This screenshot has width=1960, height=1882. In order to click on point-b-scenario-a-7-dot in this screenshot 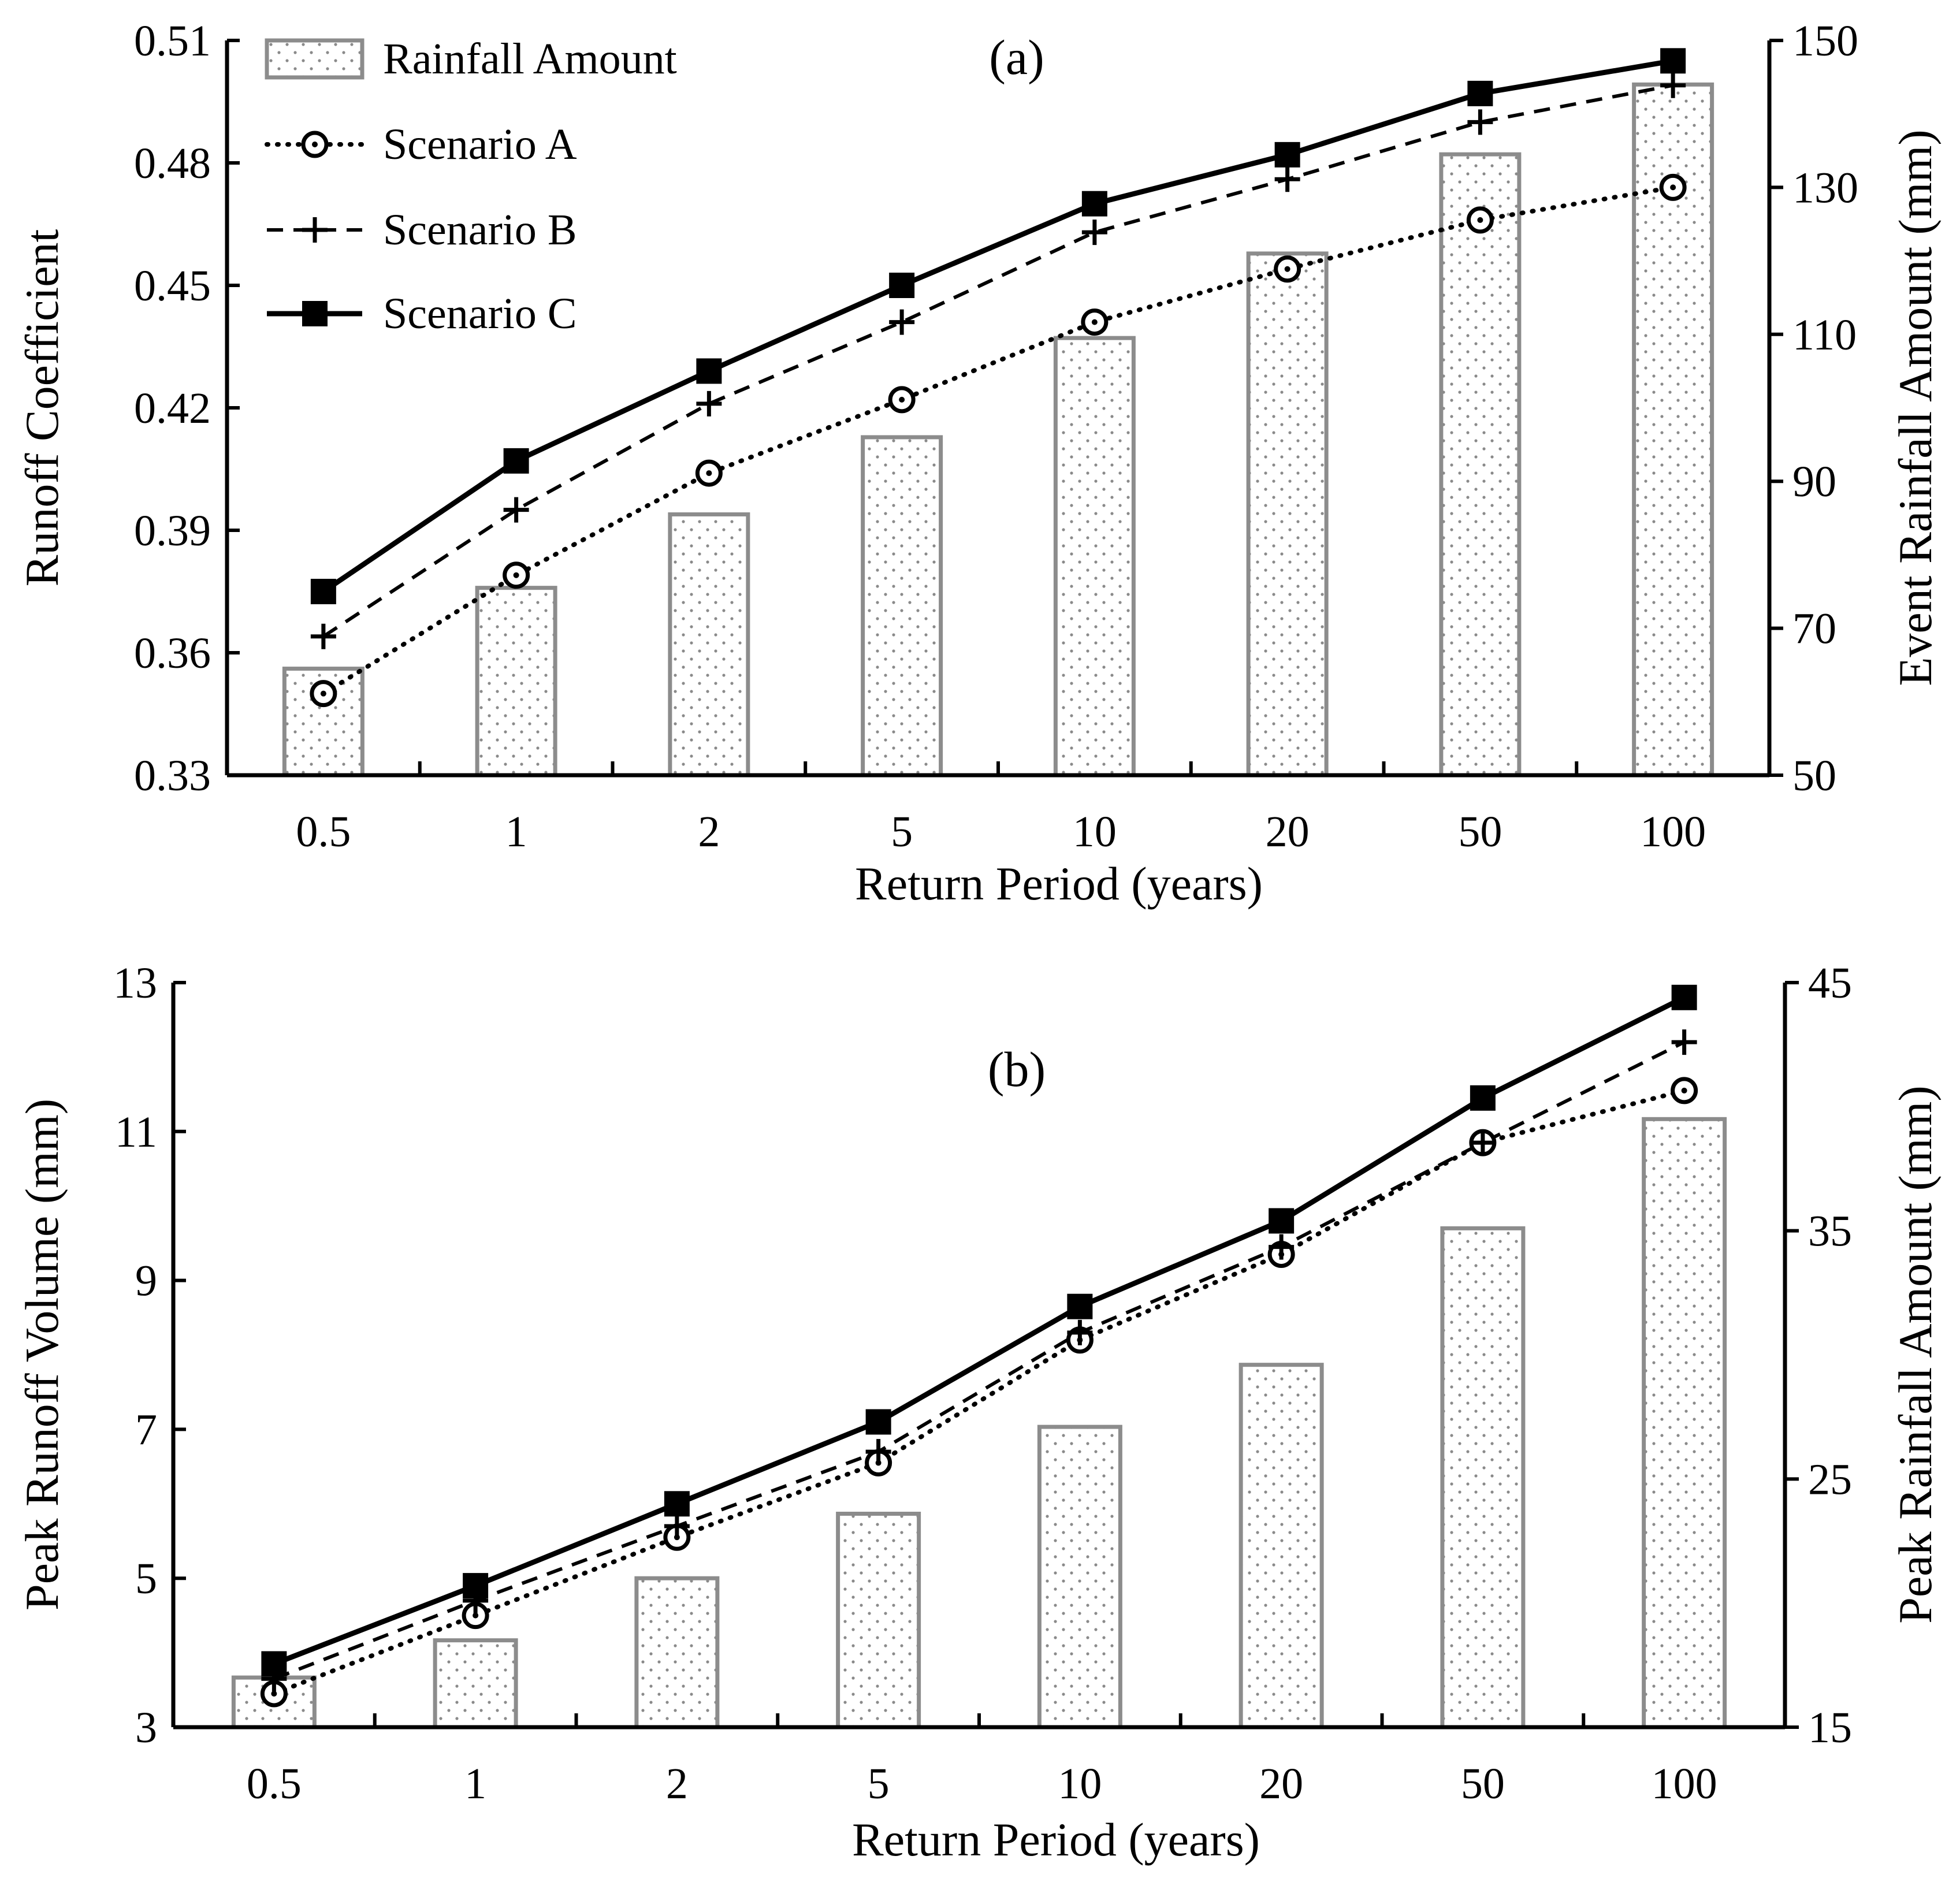, I will do `click(1684, 1090)`.